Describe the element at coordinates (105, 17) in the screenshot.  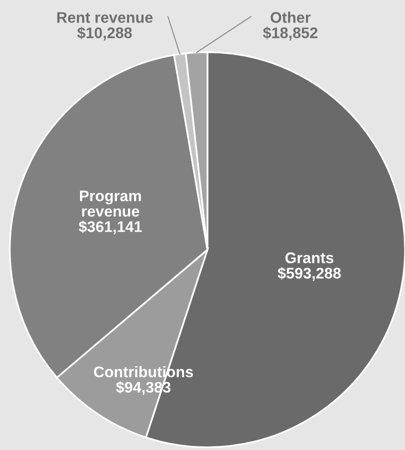
I see `slice-label: Rent revenue` at that location.